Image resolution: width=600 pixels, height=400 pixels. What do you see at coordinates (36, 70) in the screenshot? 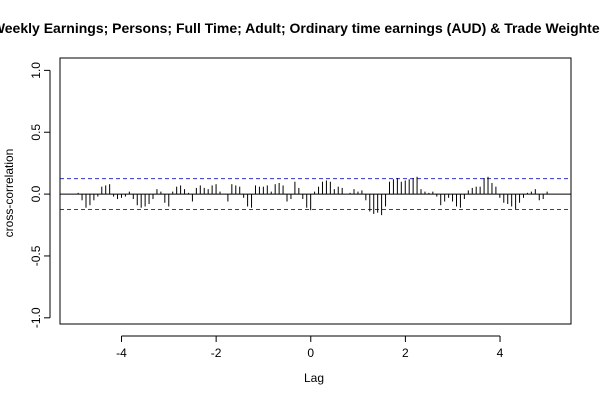
I see `y-tick-label: 1.0` at bounding box center [36, 70].